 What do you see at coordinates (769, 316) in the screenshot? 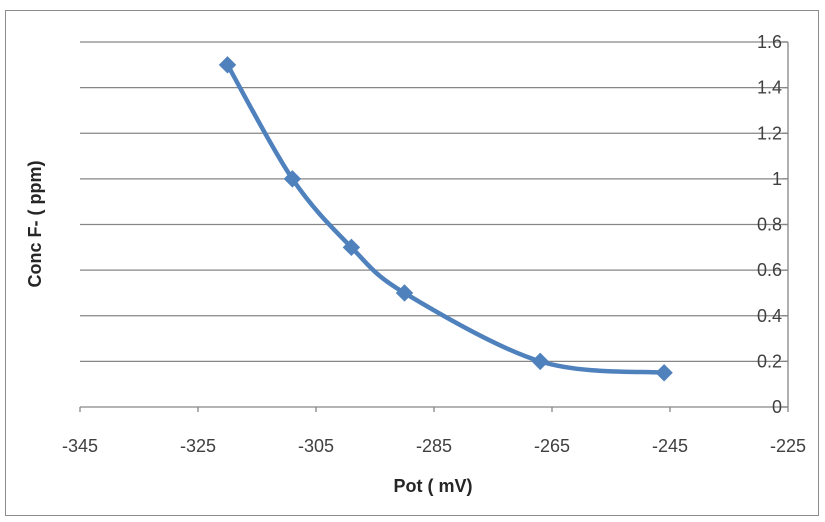
I see `y-tick-label: 0.4` at bounding box center [769, 316].